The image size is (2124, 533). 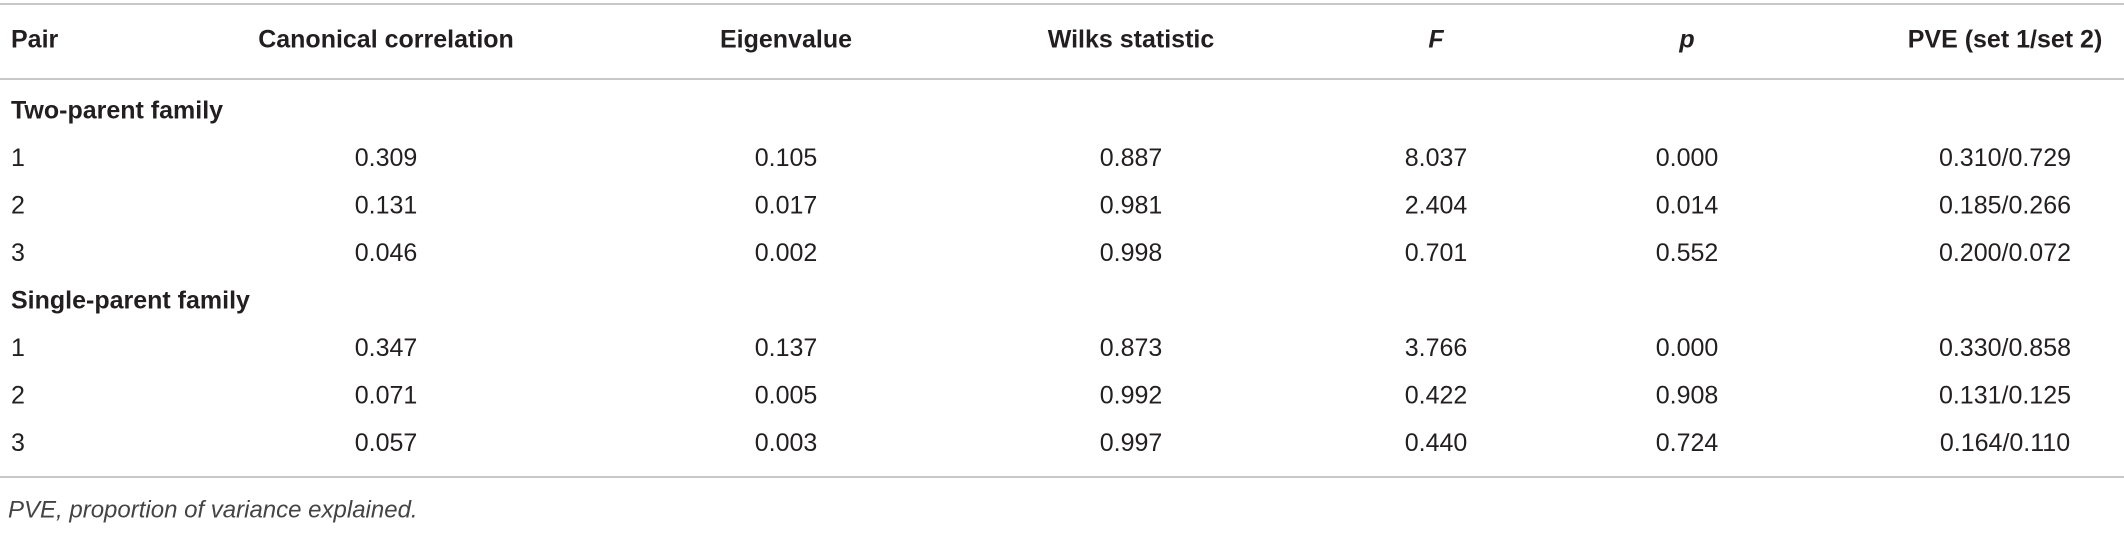 I want to click on table-cell: 0.071, so click(x=386, y=396).